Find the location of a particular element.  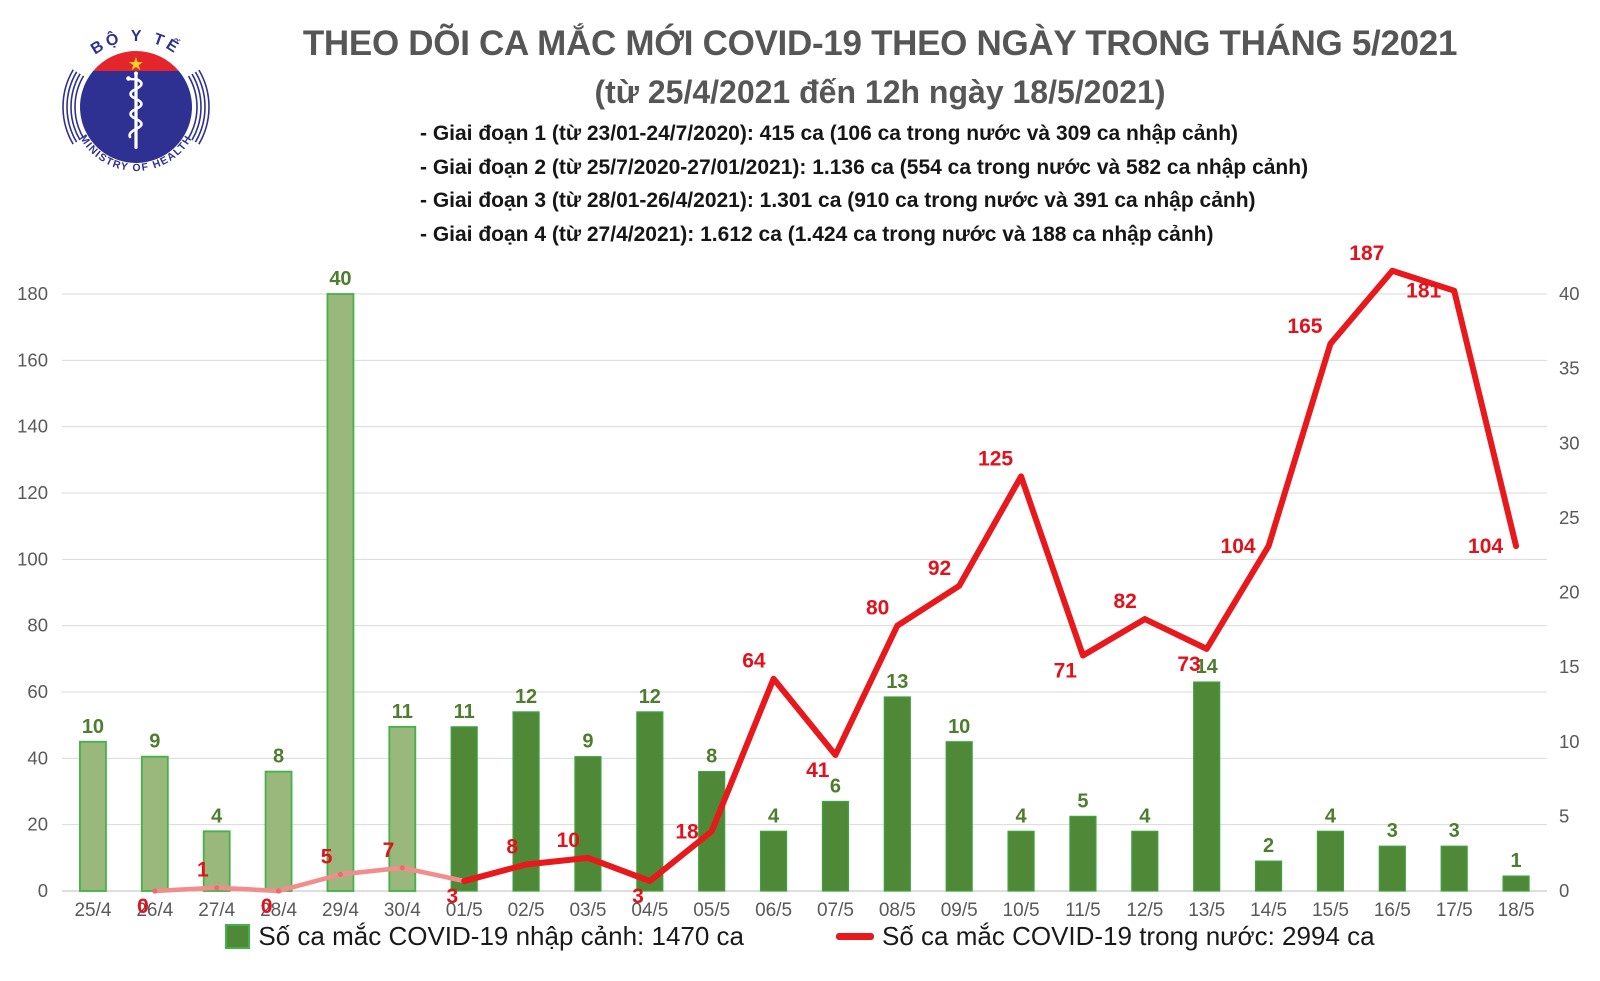

bar-value-label: 1 is located at coordinates (1516, 861).